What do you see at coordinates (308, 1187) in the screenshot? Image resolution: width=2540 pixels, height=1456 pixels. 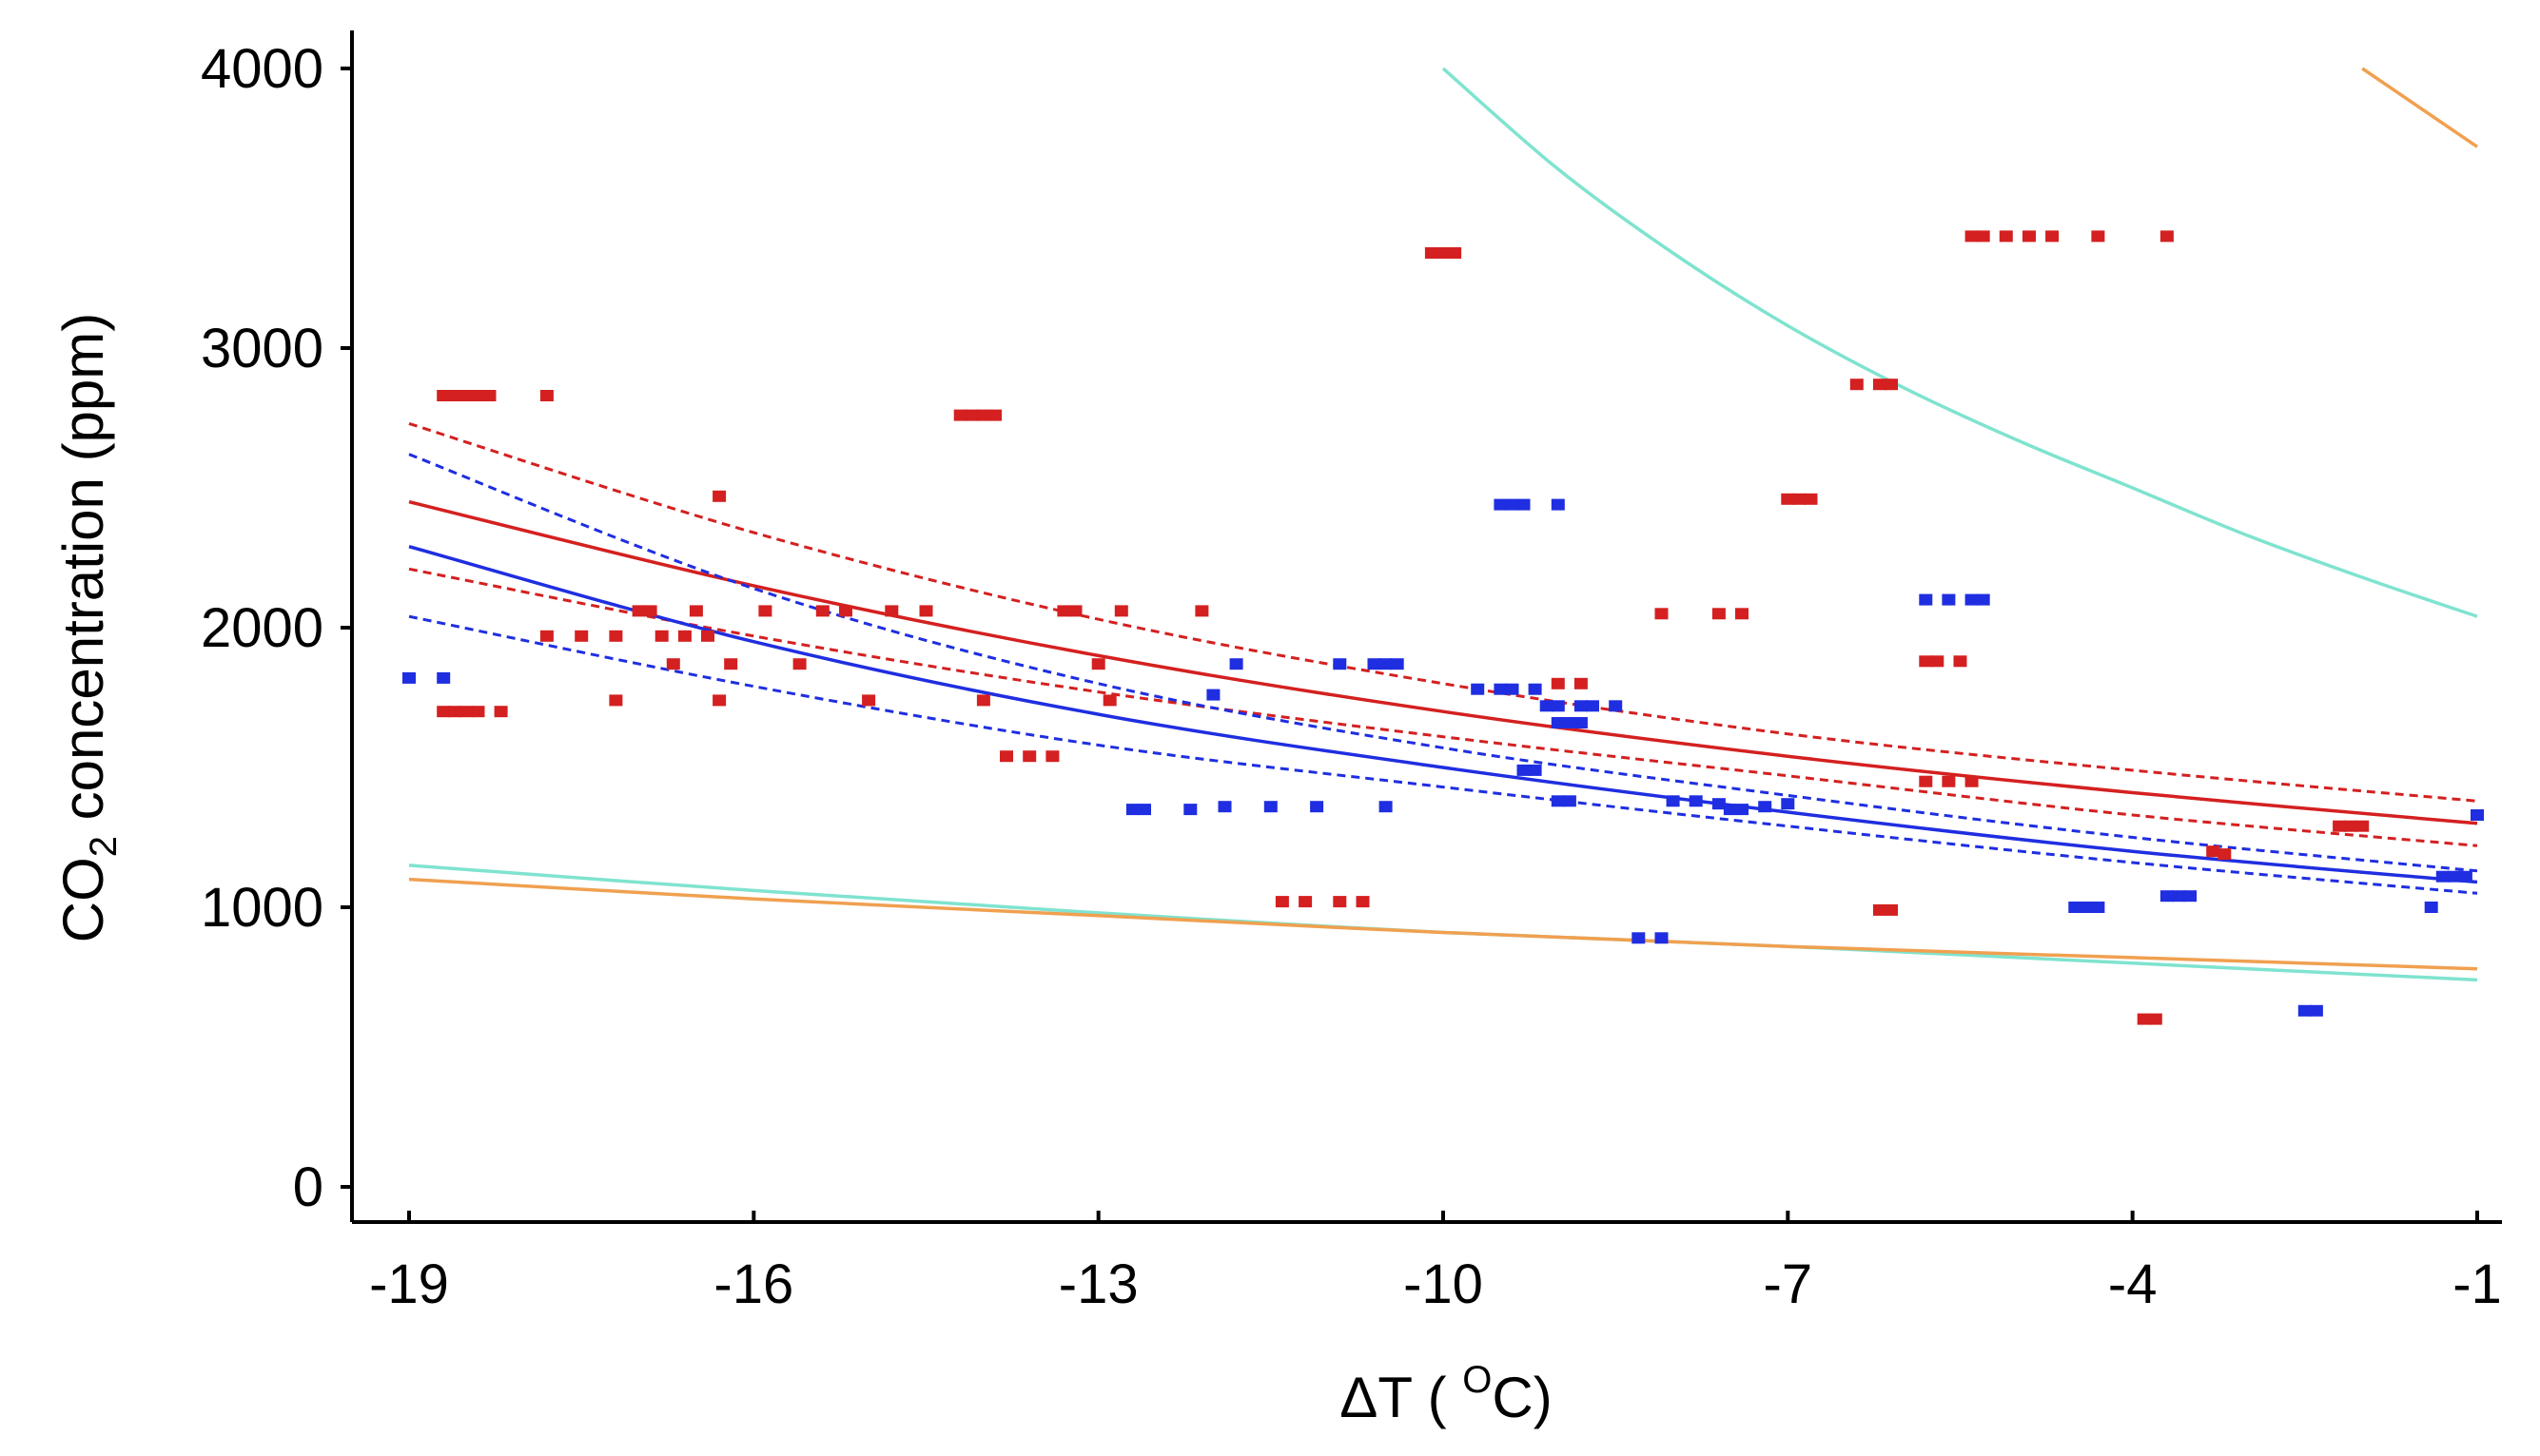 I see `y-tick-label-0: 0` at bounding box center [308, 1187].